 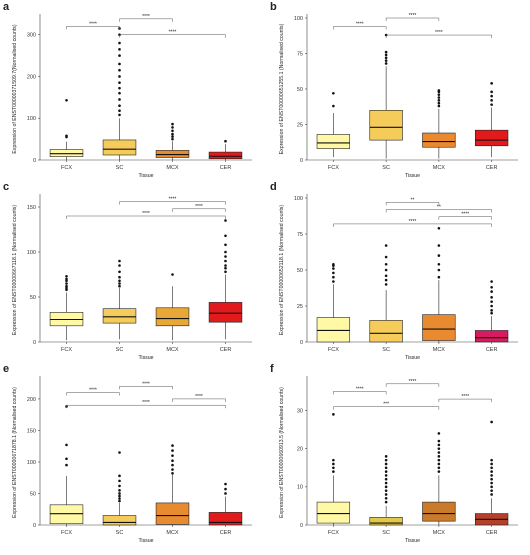 What do you see at coordinates (120, 350) in the screenshot?
I see `x-tick-label: SC` at bounding box center [120, 350].